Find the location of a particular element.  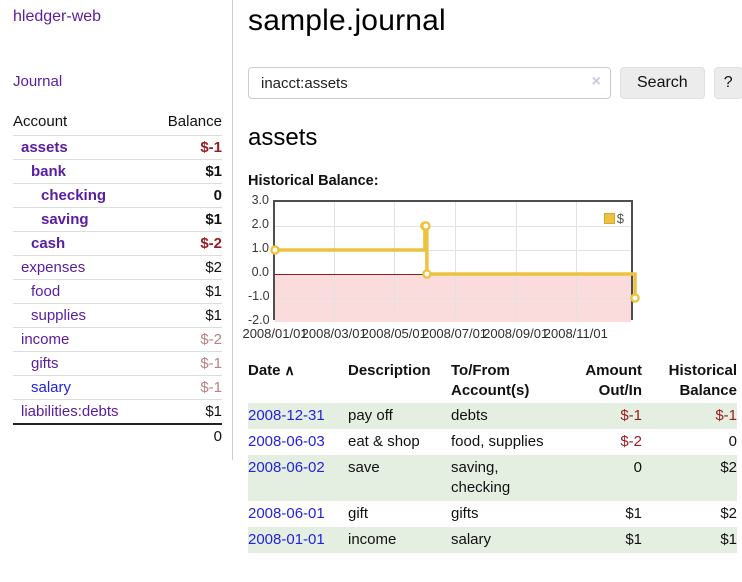

account-row: saving $1 is located at coordinates (117, 219).